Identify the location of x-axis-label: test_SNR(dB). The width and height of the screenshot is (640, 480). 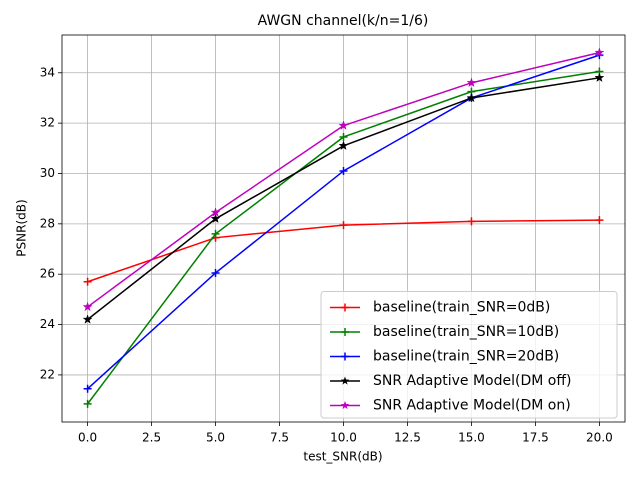
(342, 457).